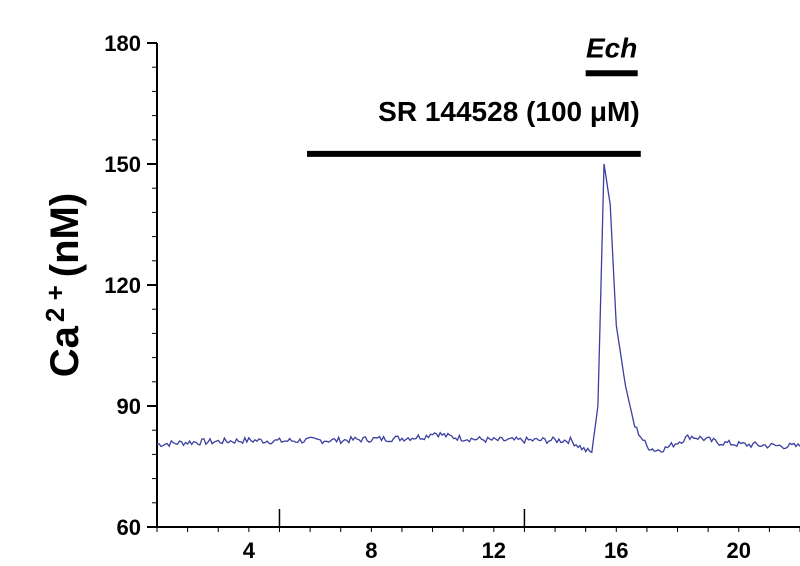 This screenshot has height=566, width=800. What do you see at coordinates (122, 43) in the screenshot?
I see `y-tick-label: 180` at bounding box center [122, 43].